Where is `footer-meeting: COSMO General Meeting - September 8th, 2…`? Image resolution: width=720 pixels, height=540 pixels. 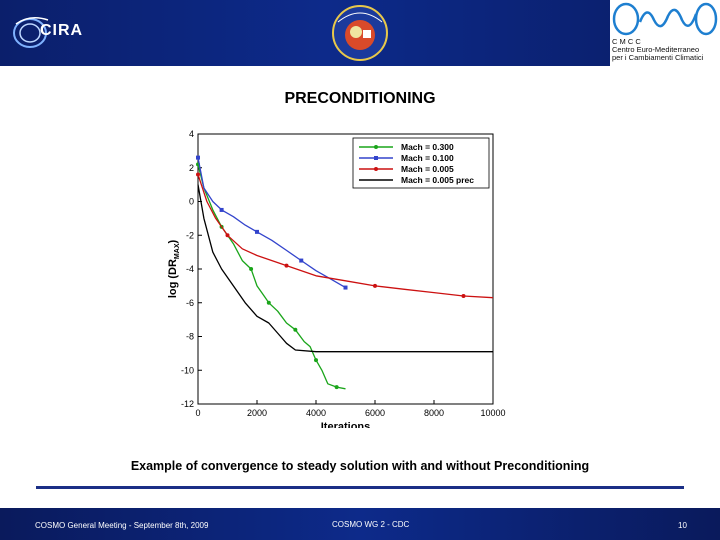
footer-meeting: COSMO General Meeting - September 8th, 2… is located at coordinates (122, 525).